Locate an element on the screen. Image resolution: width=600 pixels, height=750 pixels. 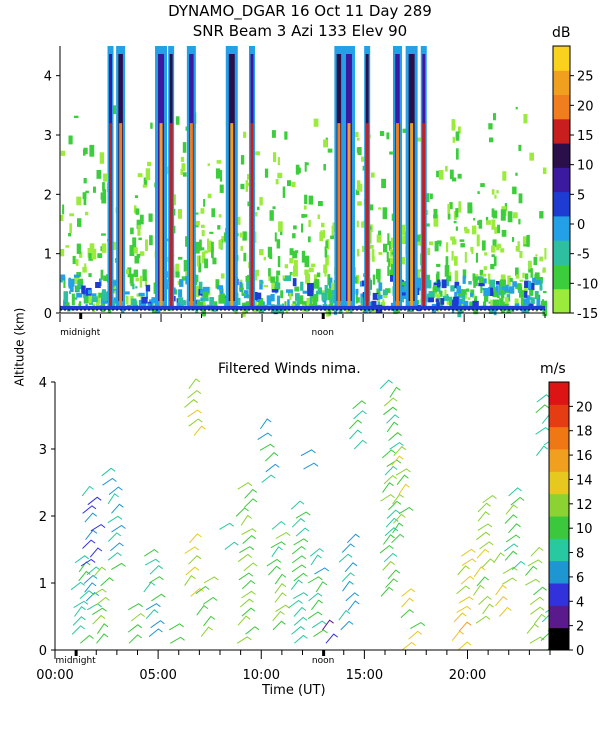
snr-colorbar-label: 10 is located at coordinates (585, 166).